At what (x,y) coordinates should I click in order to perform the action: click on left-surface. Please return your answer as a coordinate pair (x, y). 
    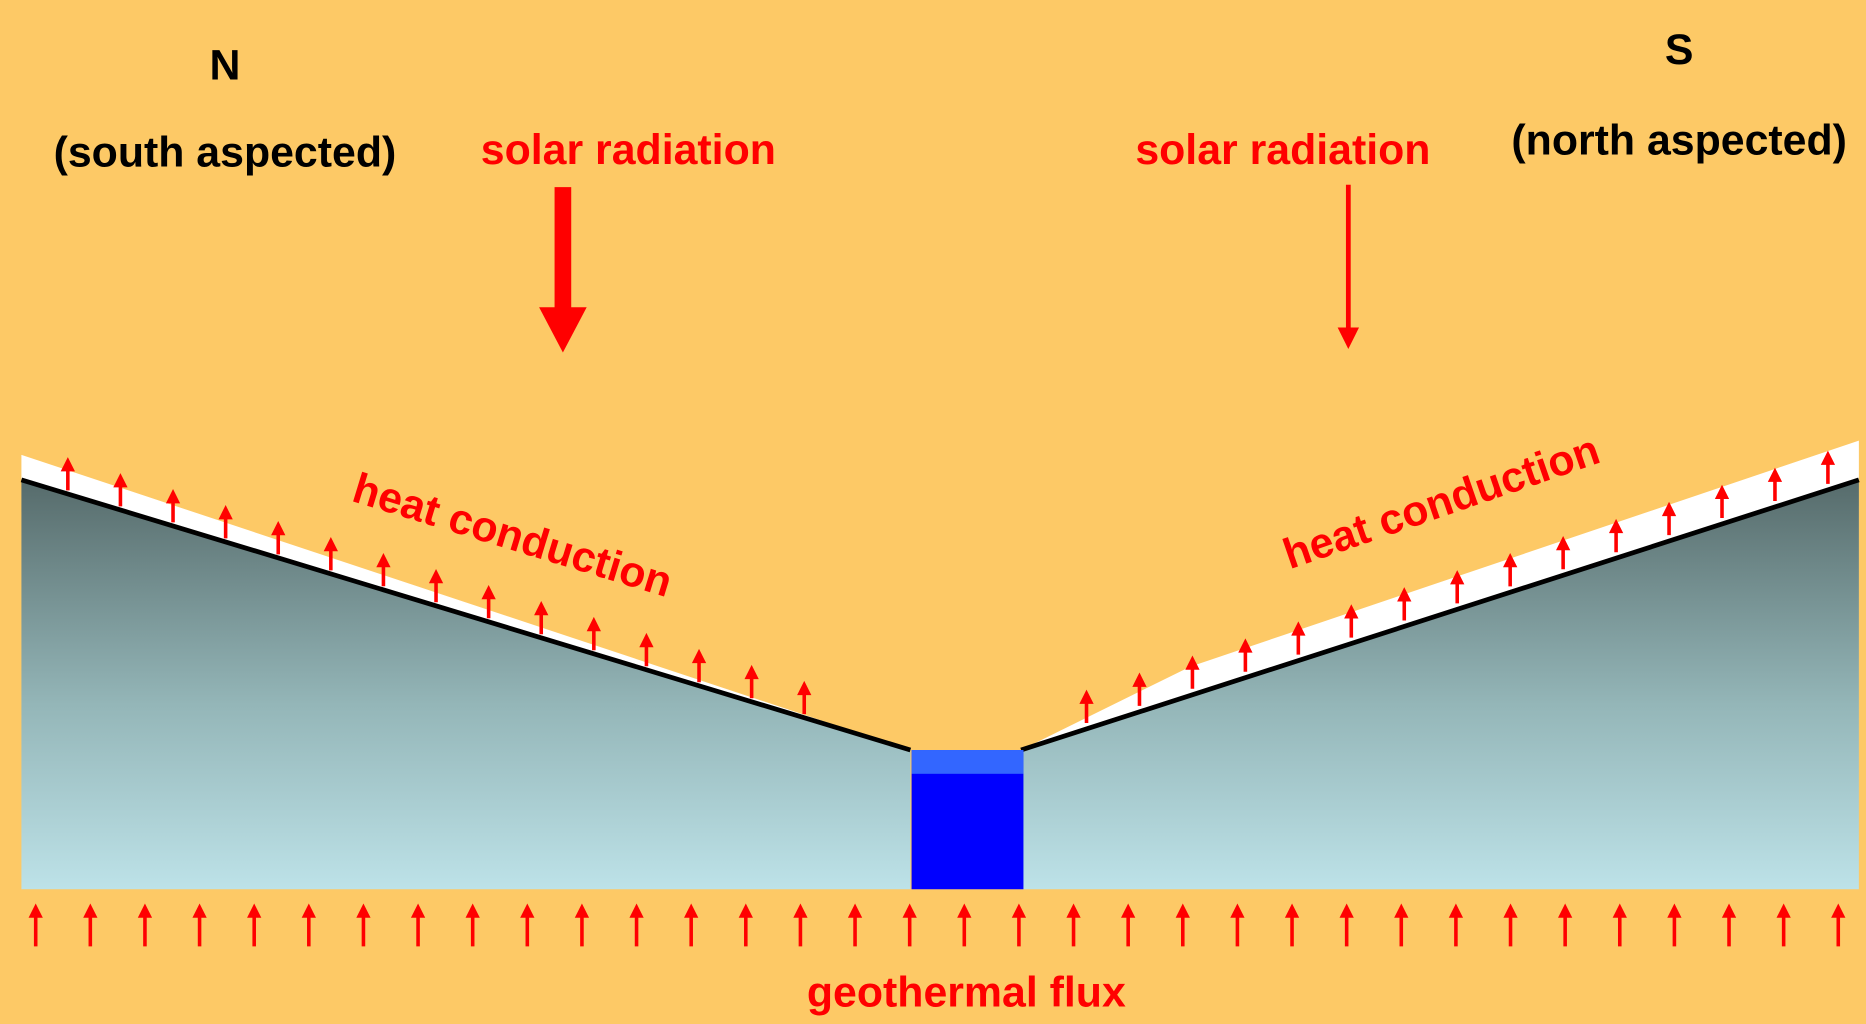
    Looking at the image, I should click on (466, 615).